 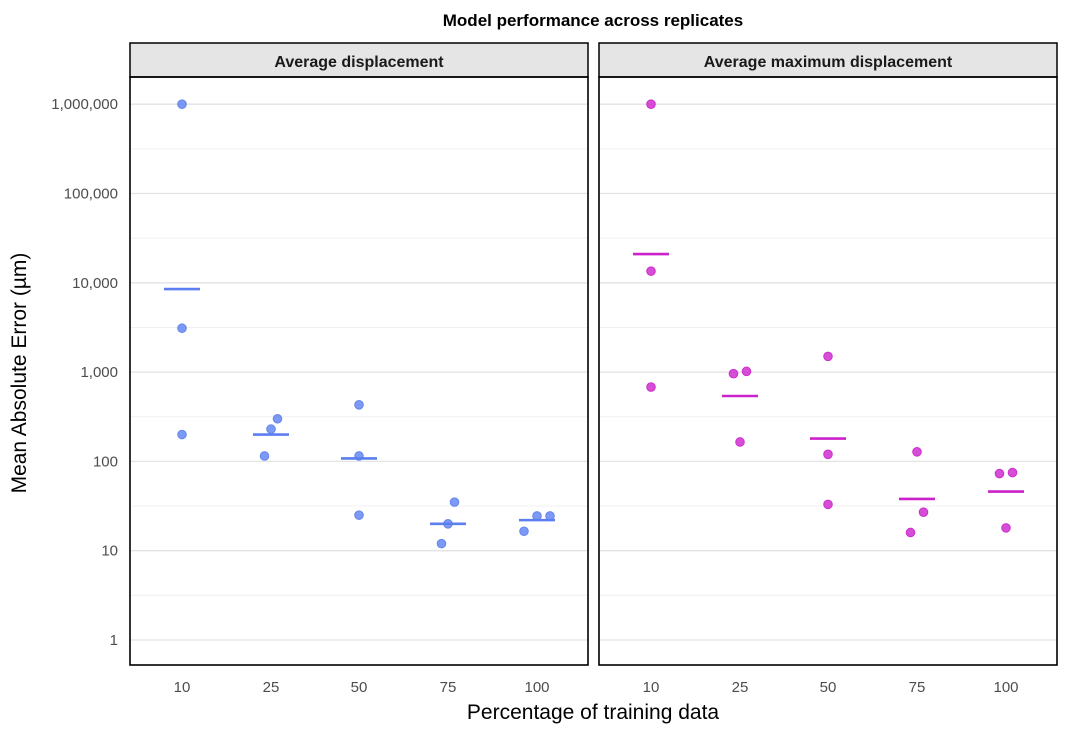 What do you see at coordinates (95, 283) in the screenshot?
I see `y-tick-label: 10,000` at bounding box center [95, 283].